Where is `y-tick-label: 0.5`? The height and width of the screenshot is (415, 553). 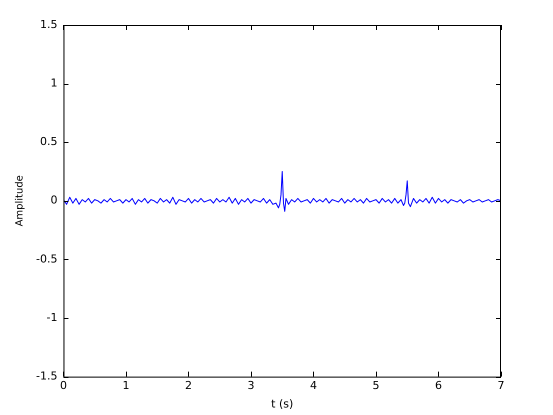 y-tick-label: 0.5 is located at coordinates (49, 141).